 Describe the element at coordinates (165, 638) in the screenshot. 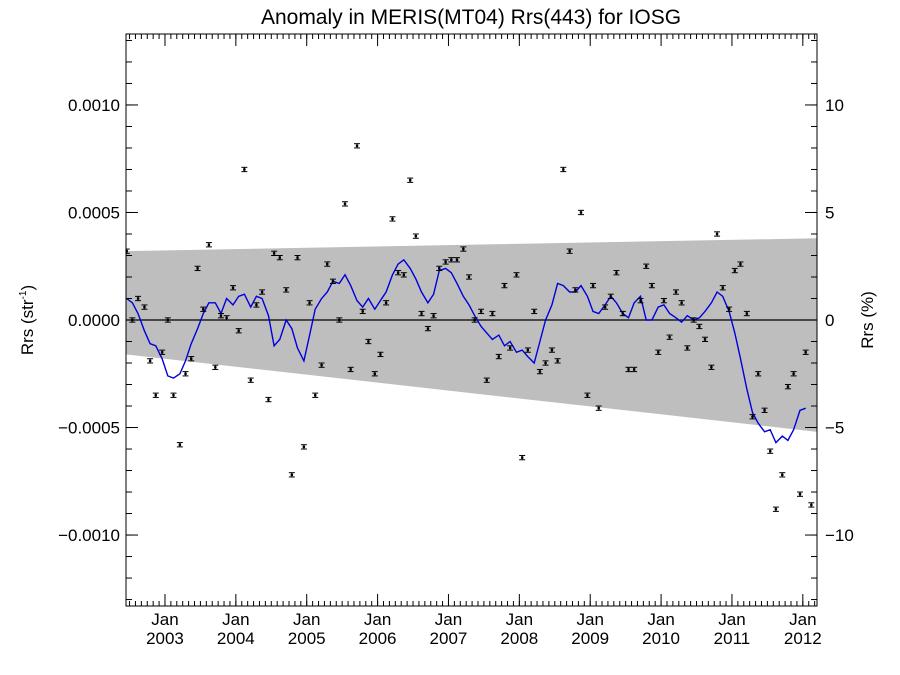

I see `x-tick-label-year: 2003` at that location.